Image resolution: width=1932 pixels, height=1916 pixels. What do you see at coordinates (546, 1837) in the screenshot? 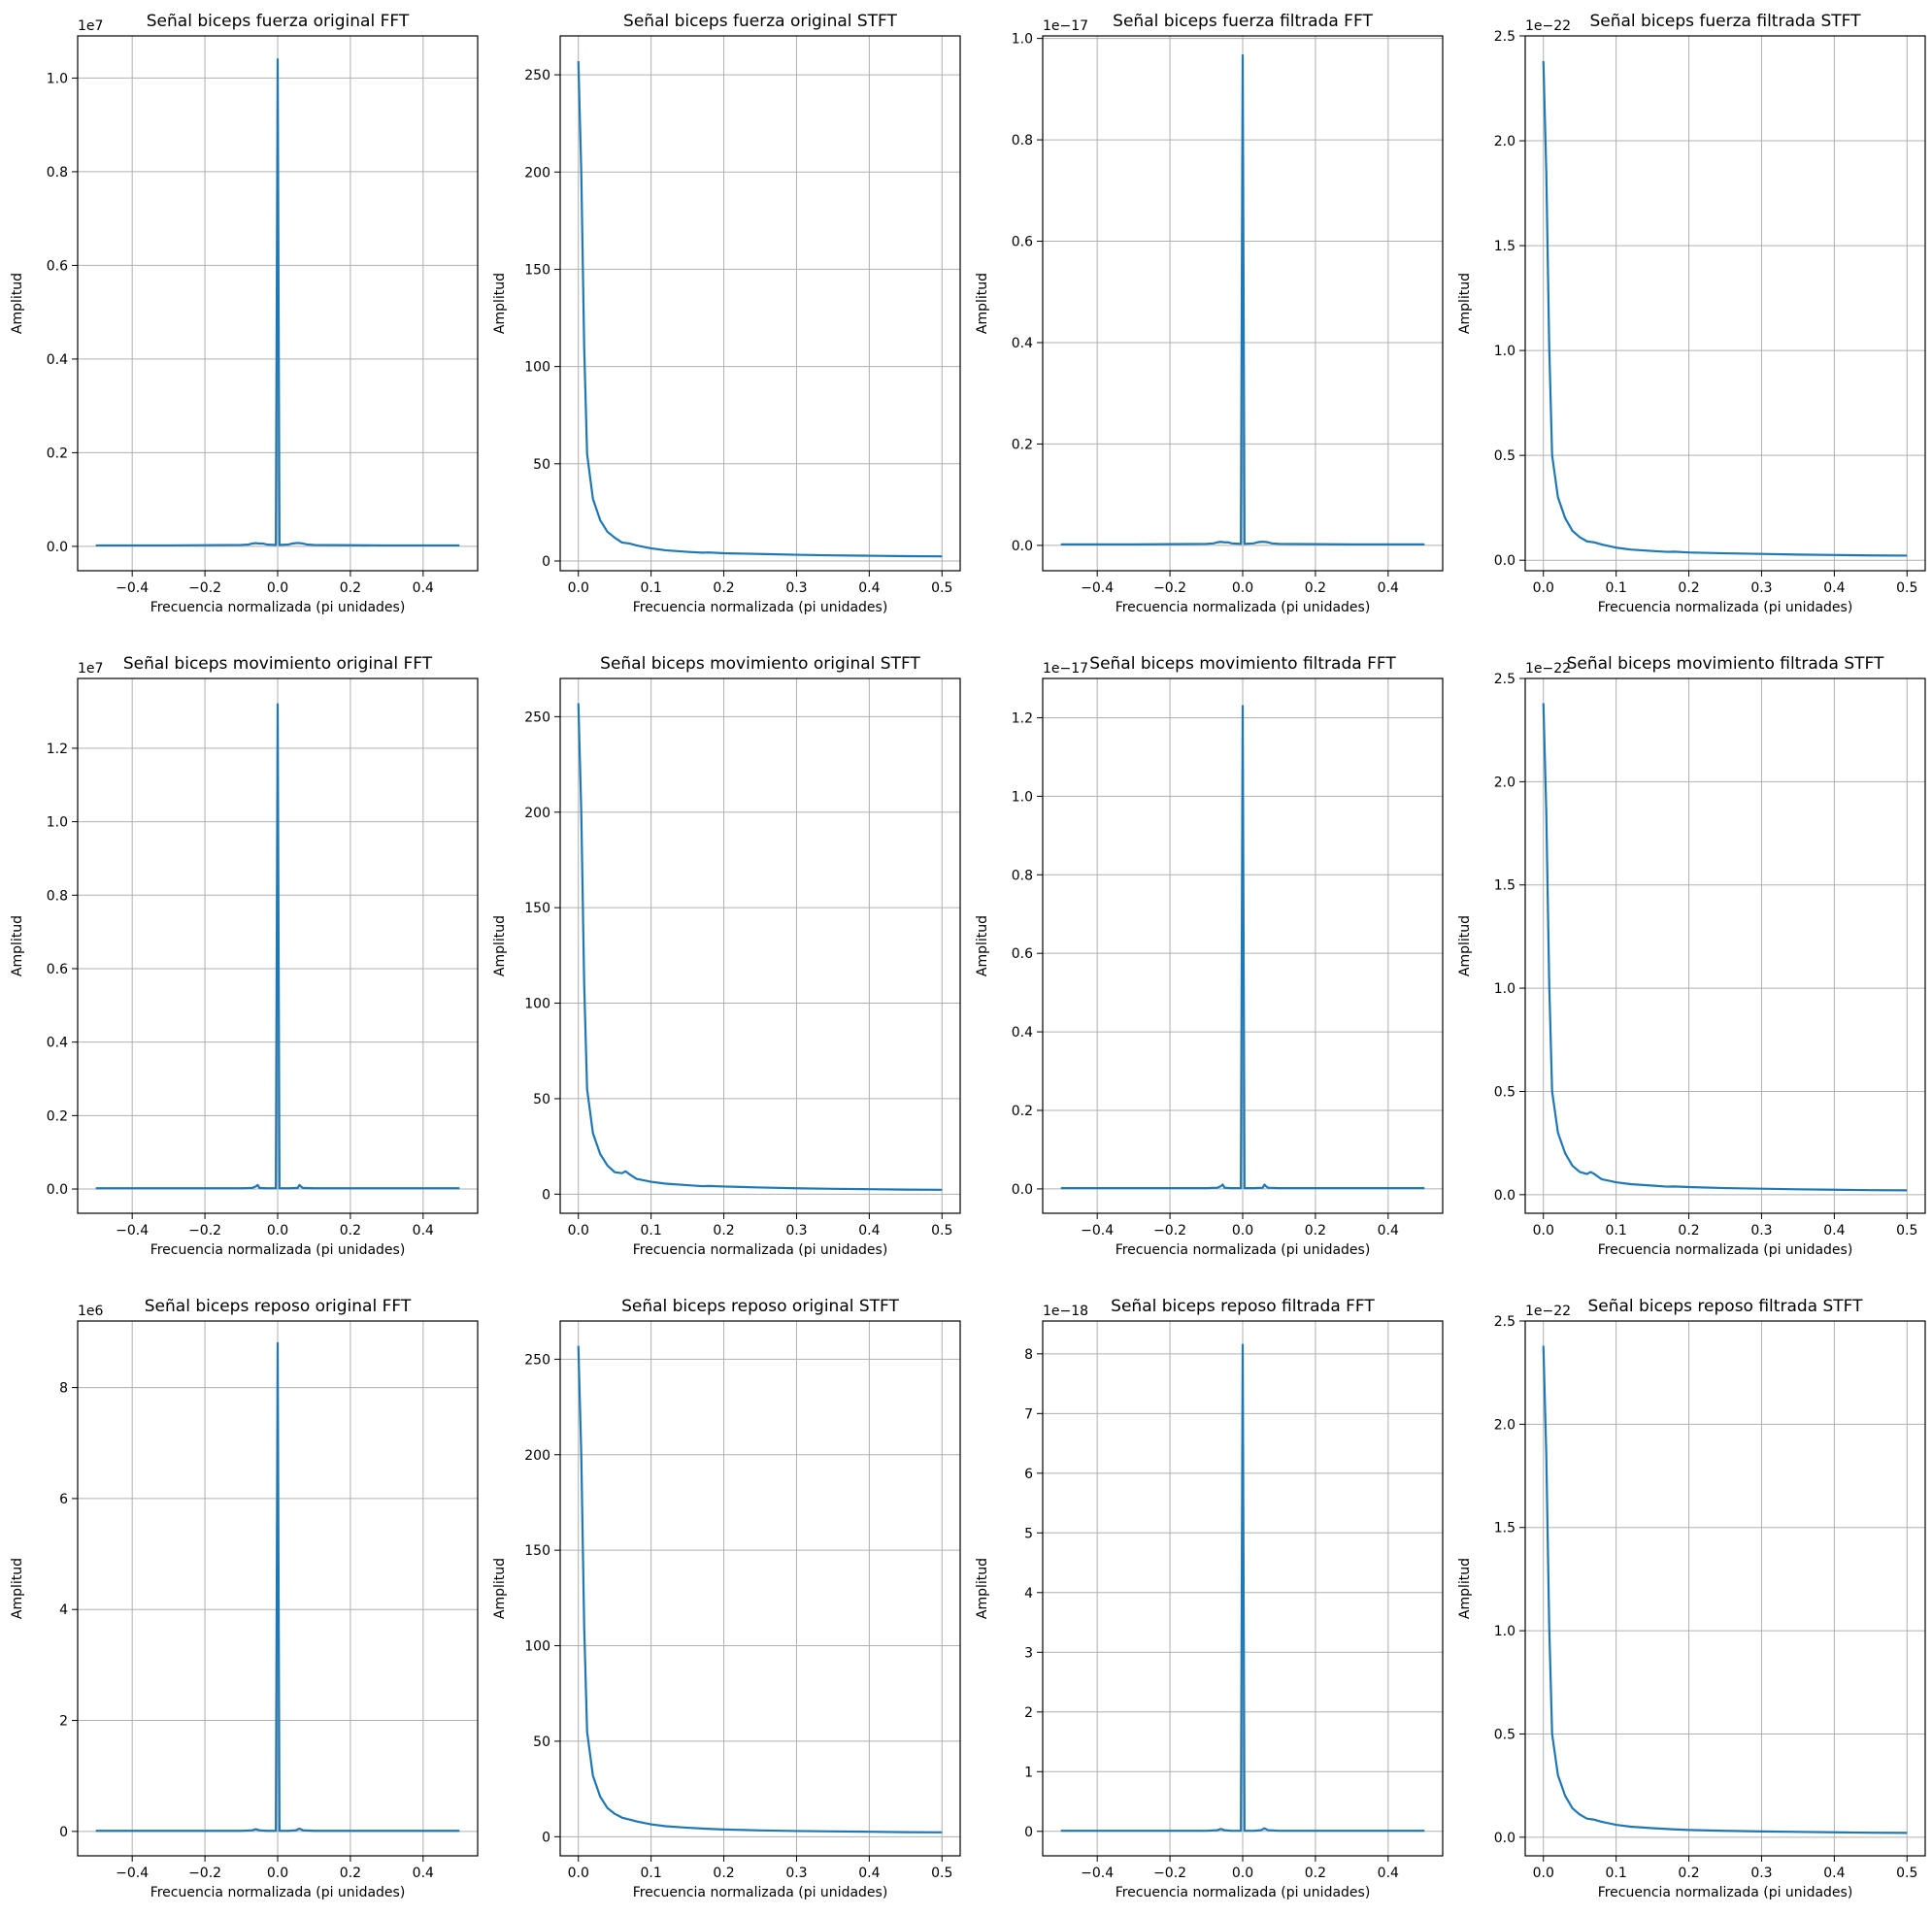
I see `y-tick-label: 0` at bounding box center [546, 1837].